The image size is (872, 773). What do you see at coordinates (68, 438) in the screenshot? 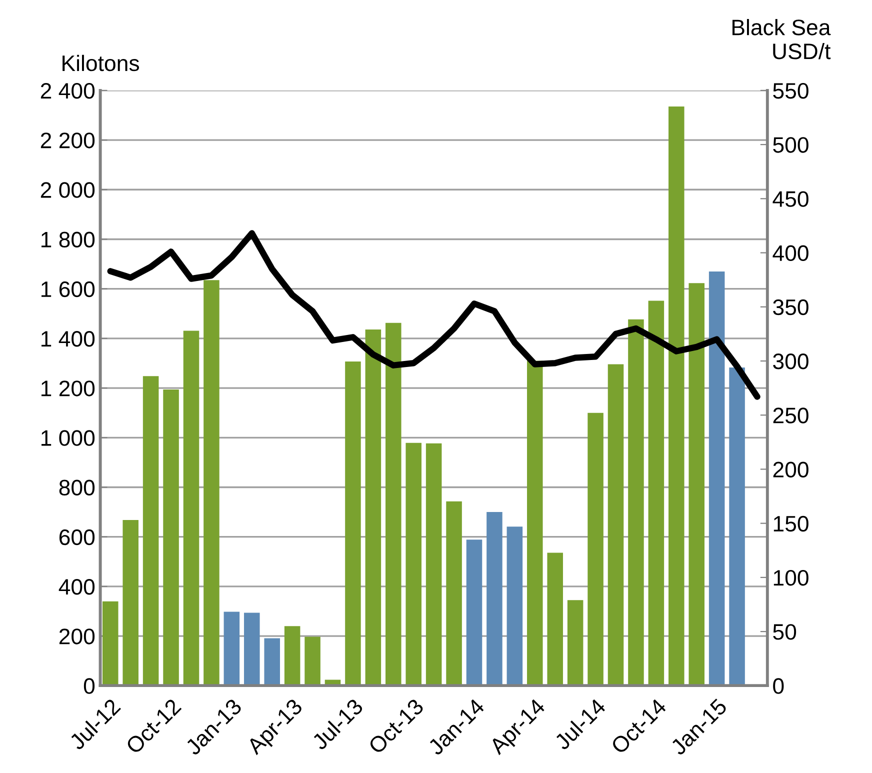
I see `y-tick-label: 1 000` at bounding box center [68, 438].